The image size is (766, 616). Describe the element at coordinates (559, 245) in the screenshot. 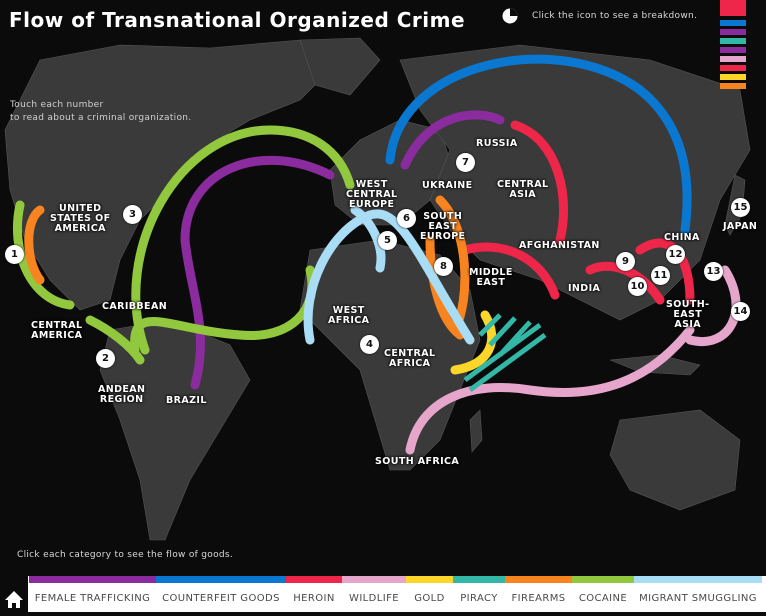

I see `label-afghanistan: AFGHANISTAN` at that location.